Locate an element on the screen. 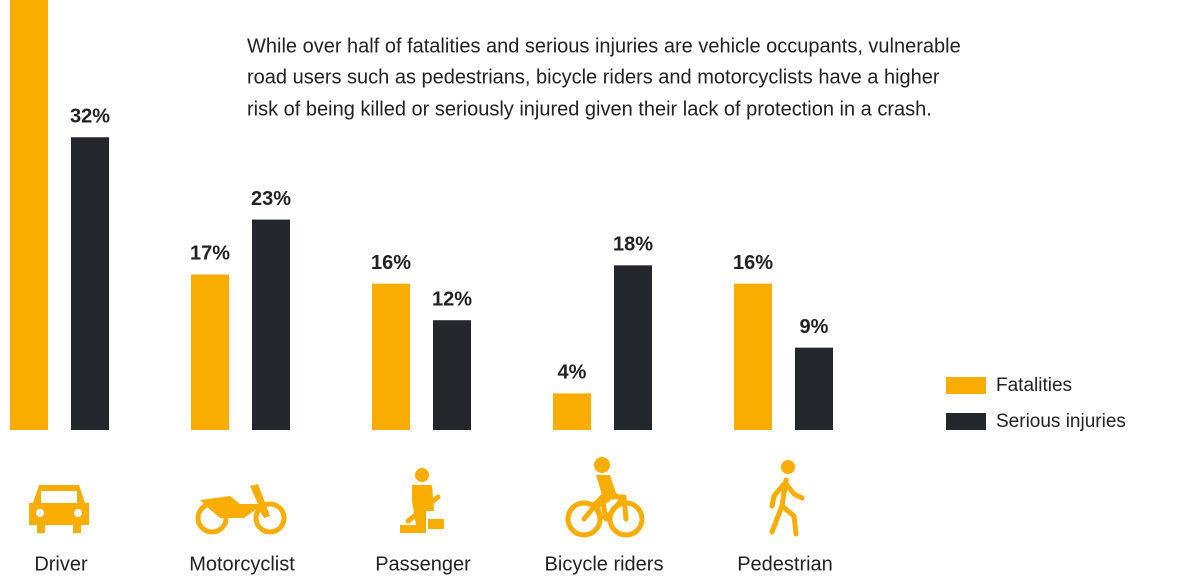 The width and height of the screenshot is (1187, 577). x-tick-label: Motorcyclist is located at coordinates (242, 564).